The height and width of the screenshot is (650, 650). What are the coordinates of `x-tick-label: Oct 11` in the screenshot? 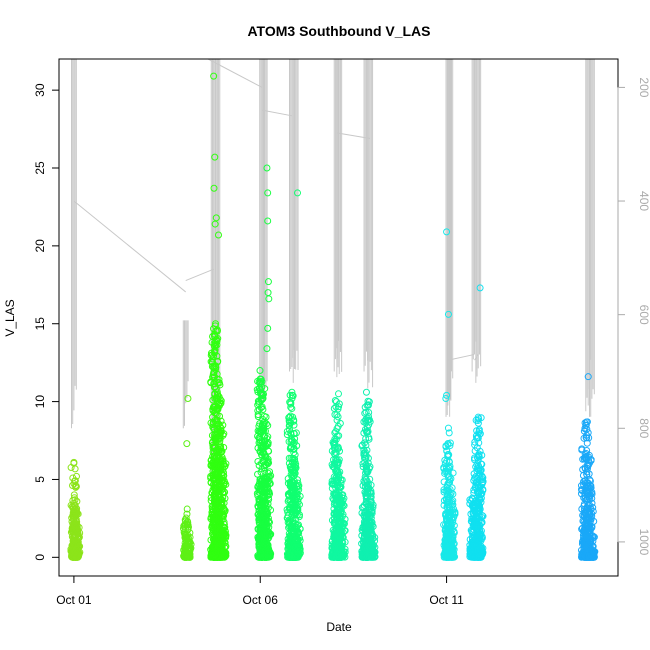 It's located at (446, 600).